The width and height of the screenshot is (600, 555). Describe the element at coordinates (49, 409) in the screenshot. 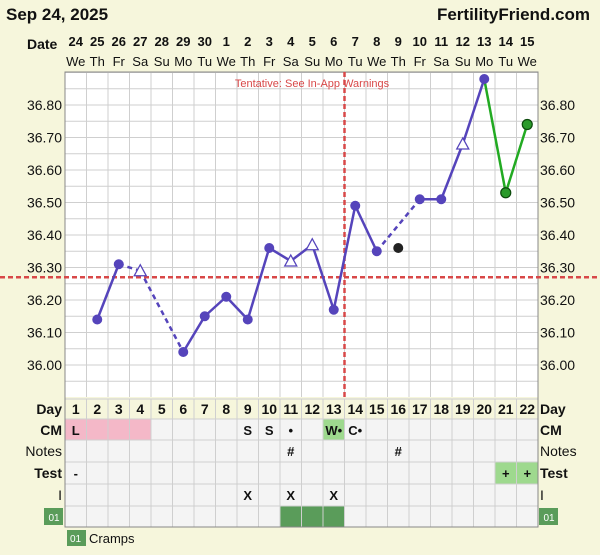

I see `row-label-left: Day` at that location.